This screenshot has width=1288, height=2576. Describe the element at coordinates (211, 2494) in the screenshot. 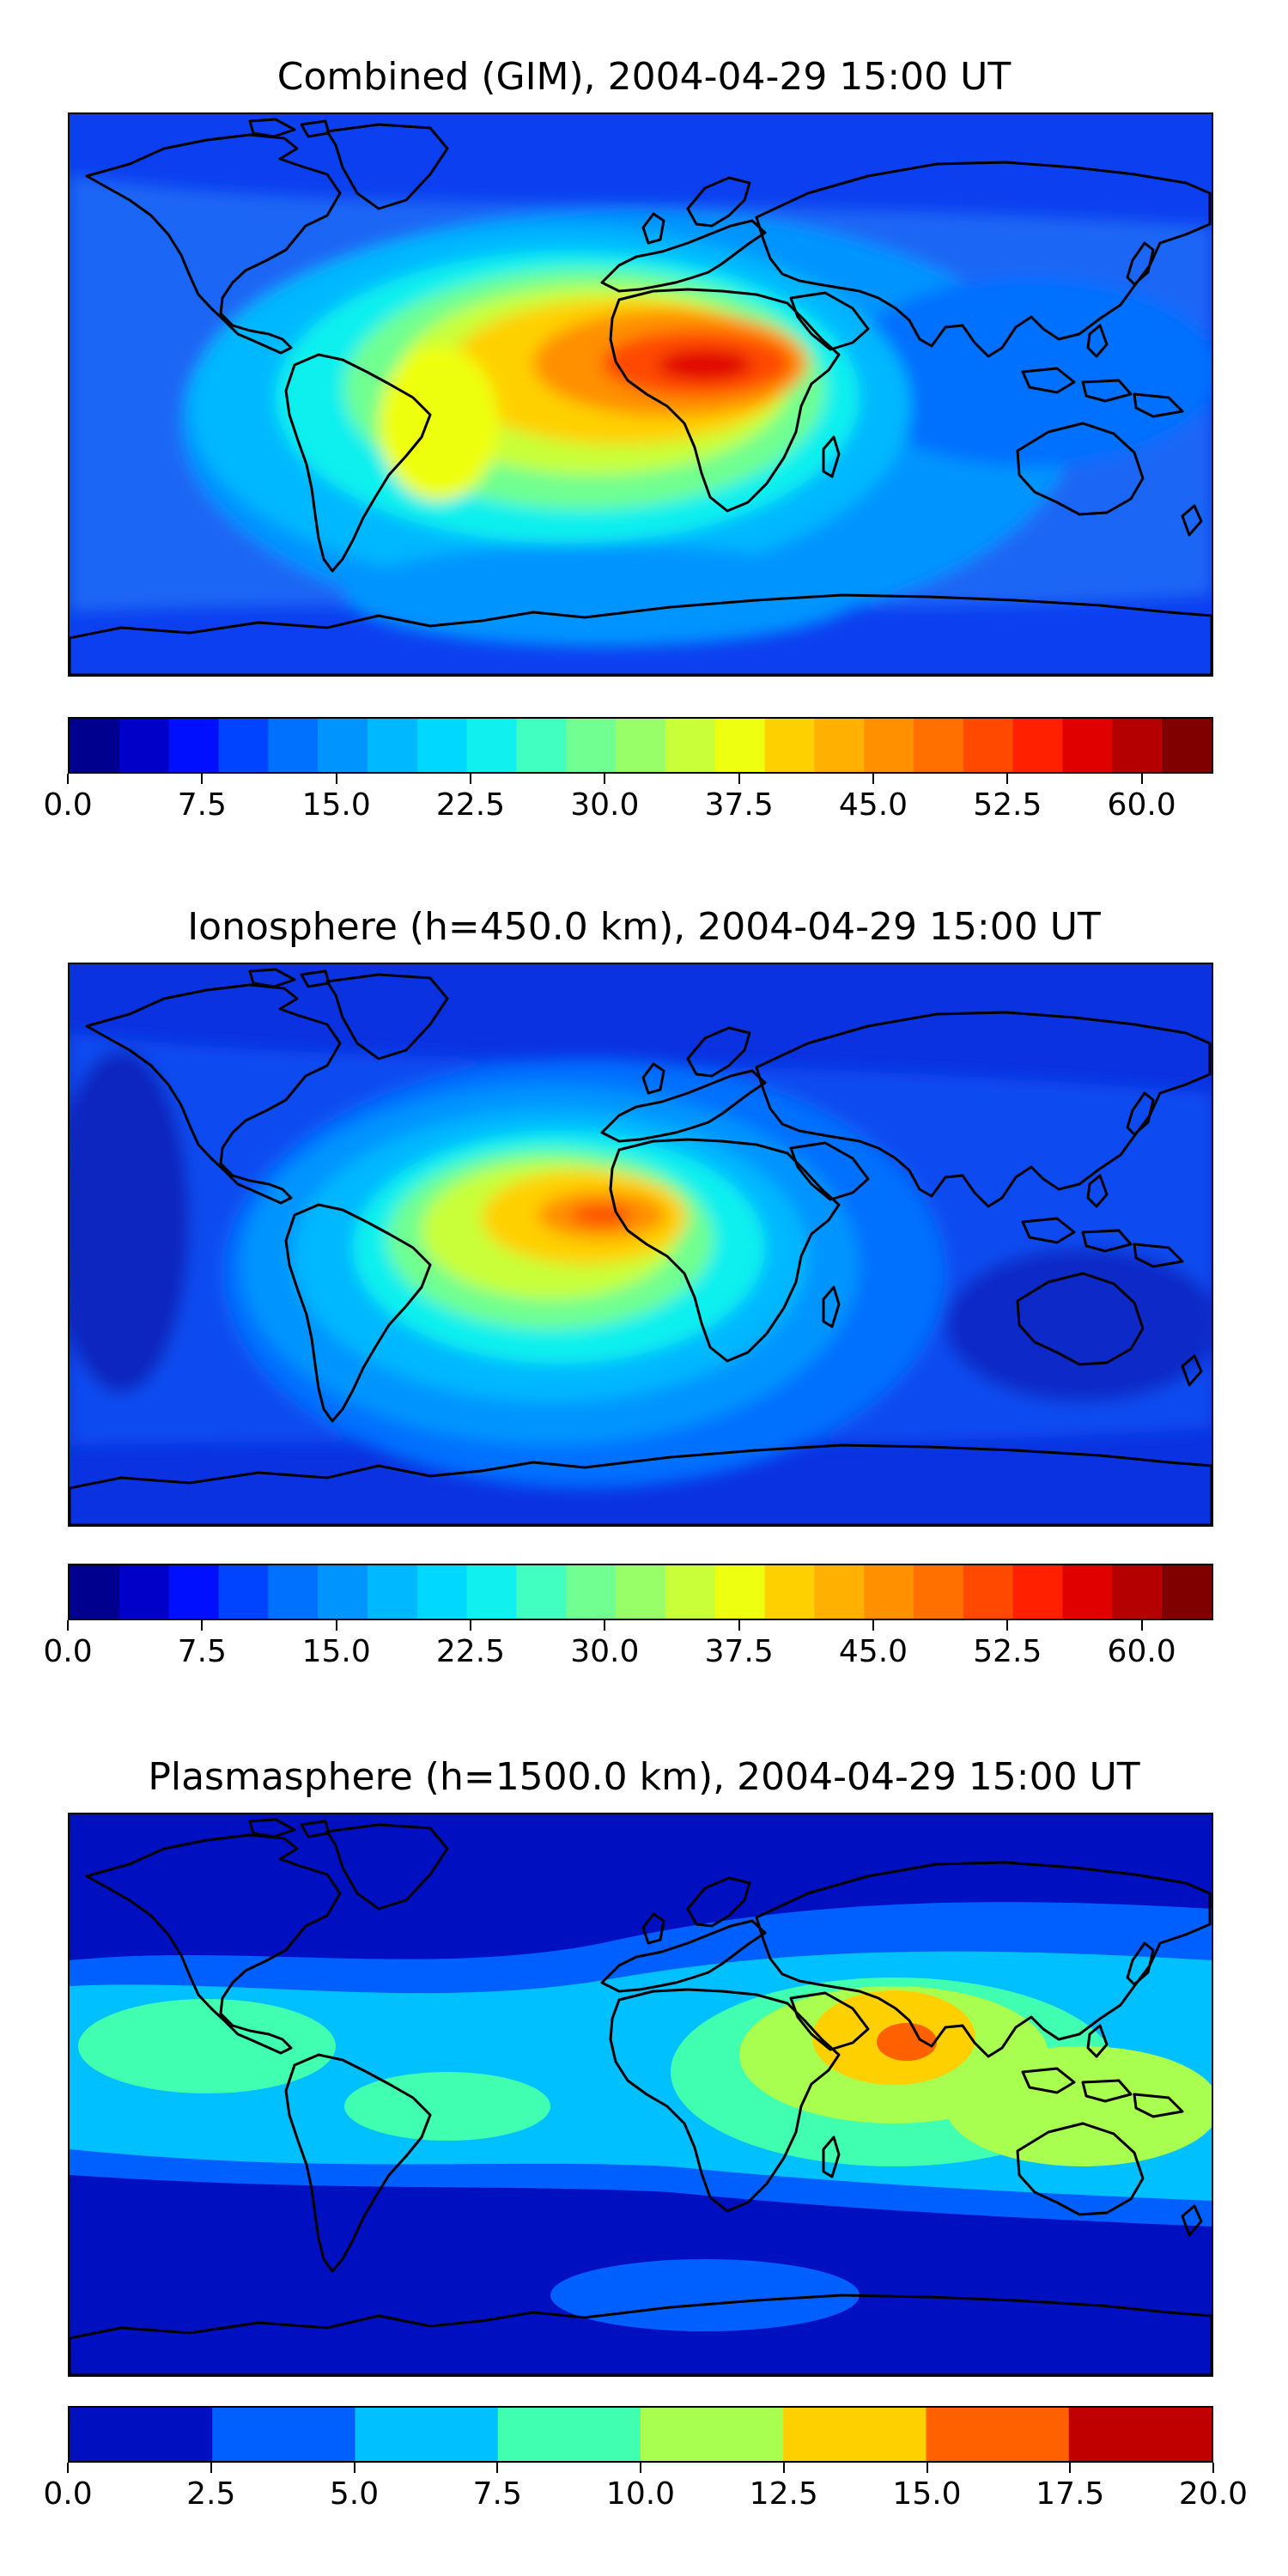

I see `colorbar-tick-label: 2.5` at that location.